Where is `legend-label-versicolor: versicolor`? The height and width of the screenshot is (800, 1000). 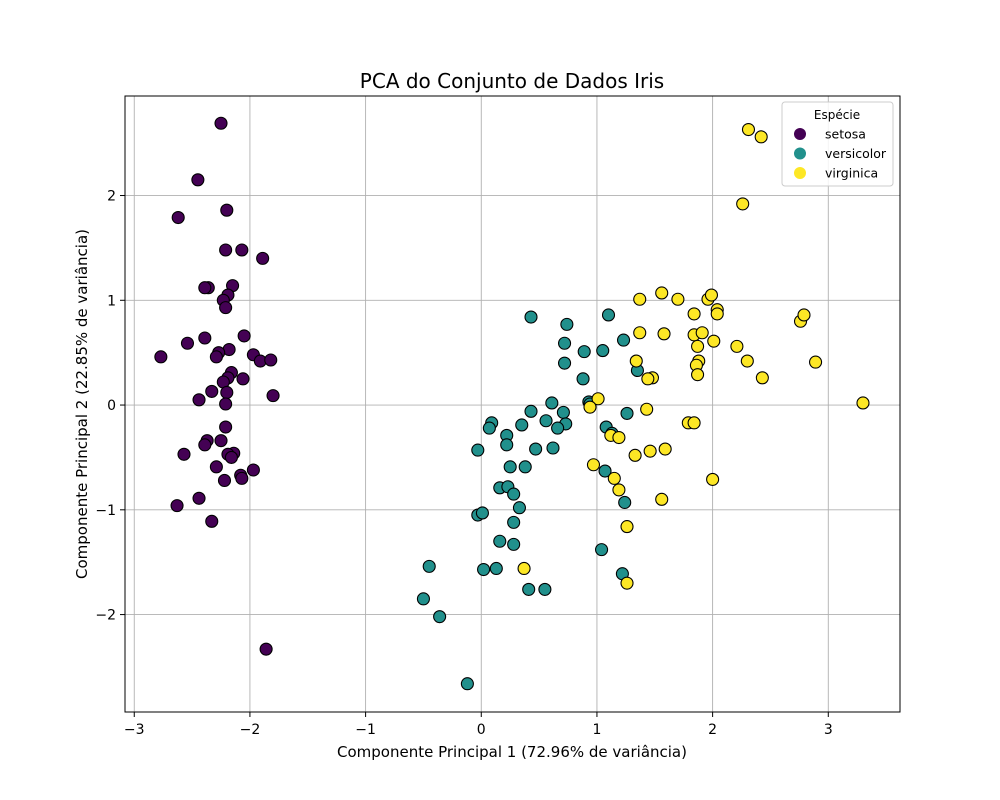
legend-label-versicolor: versicolor is located at coordinates (856, 153).